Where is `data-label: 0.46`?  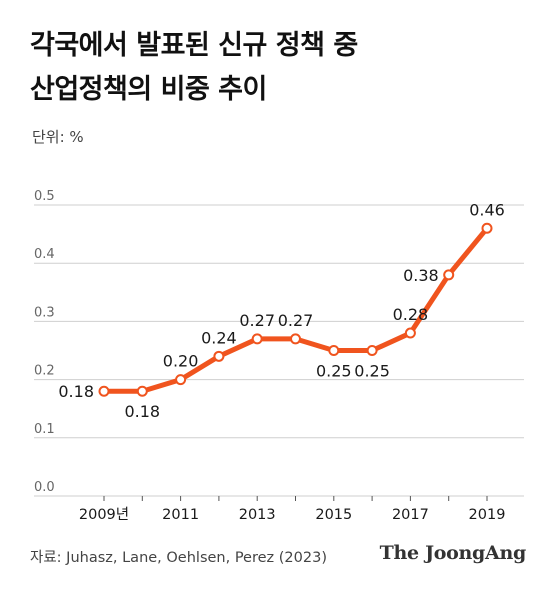
data-label: 0.46 is located at coordinates (487, 209).